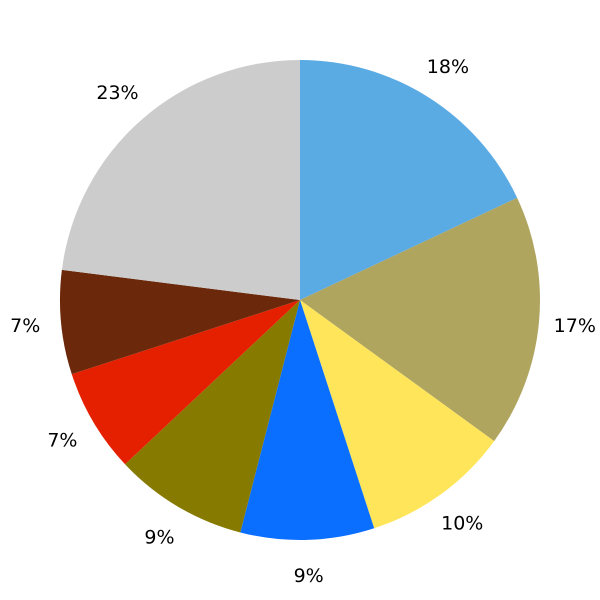 This screenshot has width=600, height=600. What do you see at coordinates (575, 326) in the screenshot?
I see `slice-label: 17%` at bounding box center [575, 326].